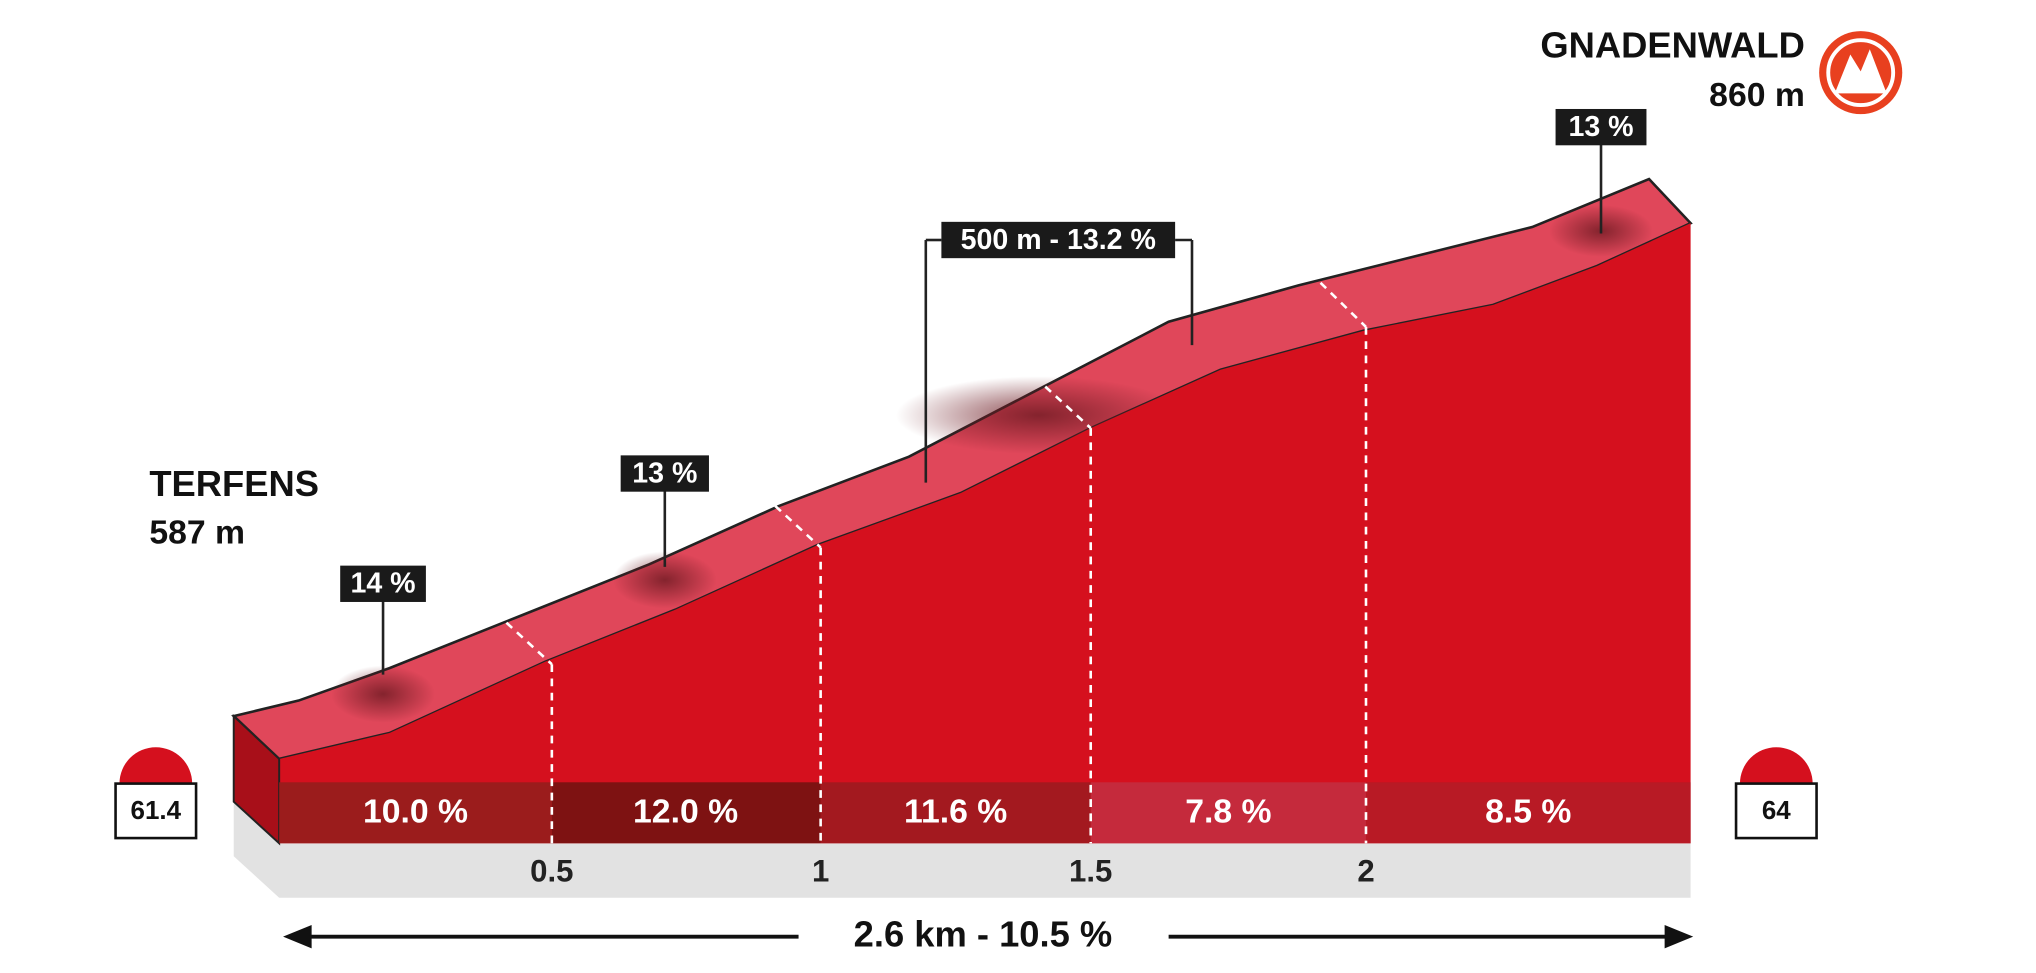 This screenshot has height=973, width=2036. Describe the element at coordinates (1757, 95) in the screenshot. I see `finish-altitude: 860 m` at that location.